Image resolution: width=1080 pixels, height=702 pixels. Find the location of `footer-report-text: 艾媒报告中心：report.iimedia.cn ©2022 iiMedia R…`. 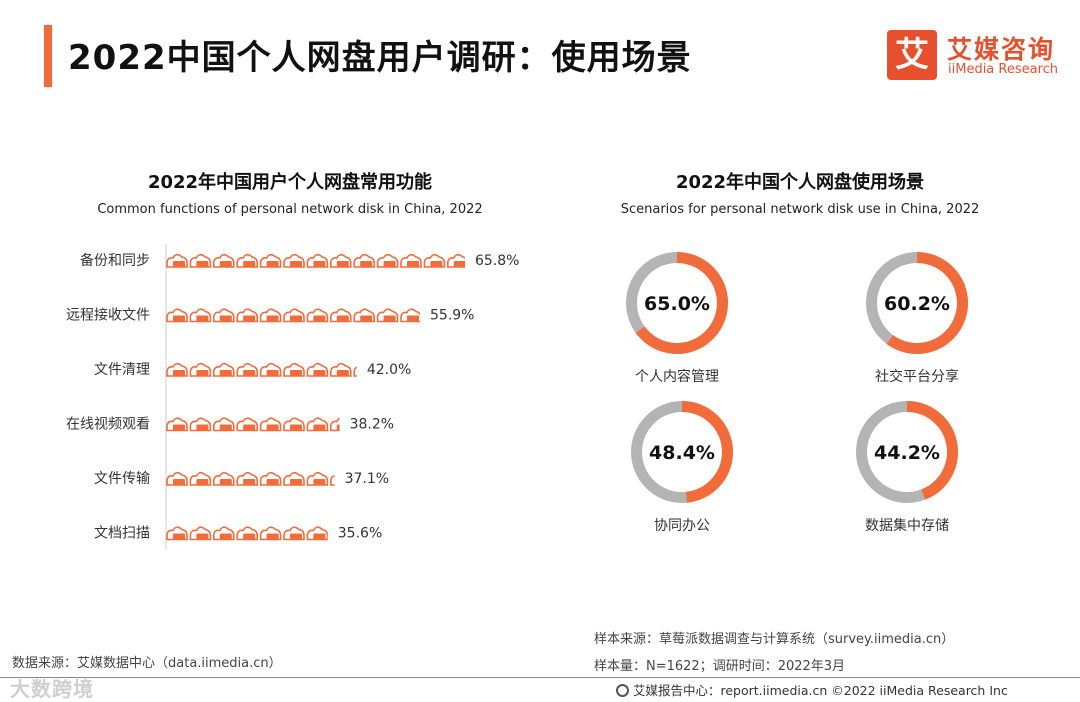

footer-report-text: 艾媒报告中心：report.iimedia.cn ©2022 iiMedia R… is located at coordinates (820, 690).